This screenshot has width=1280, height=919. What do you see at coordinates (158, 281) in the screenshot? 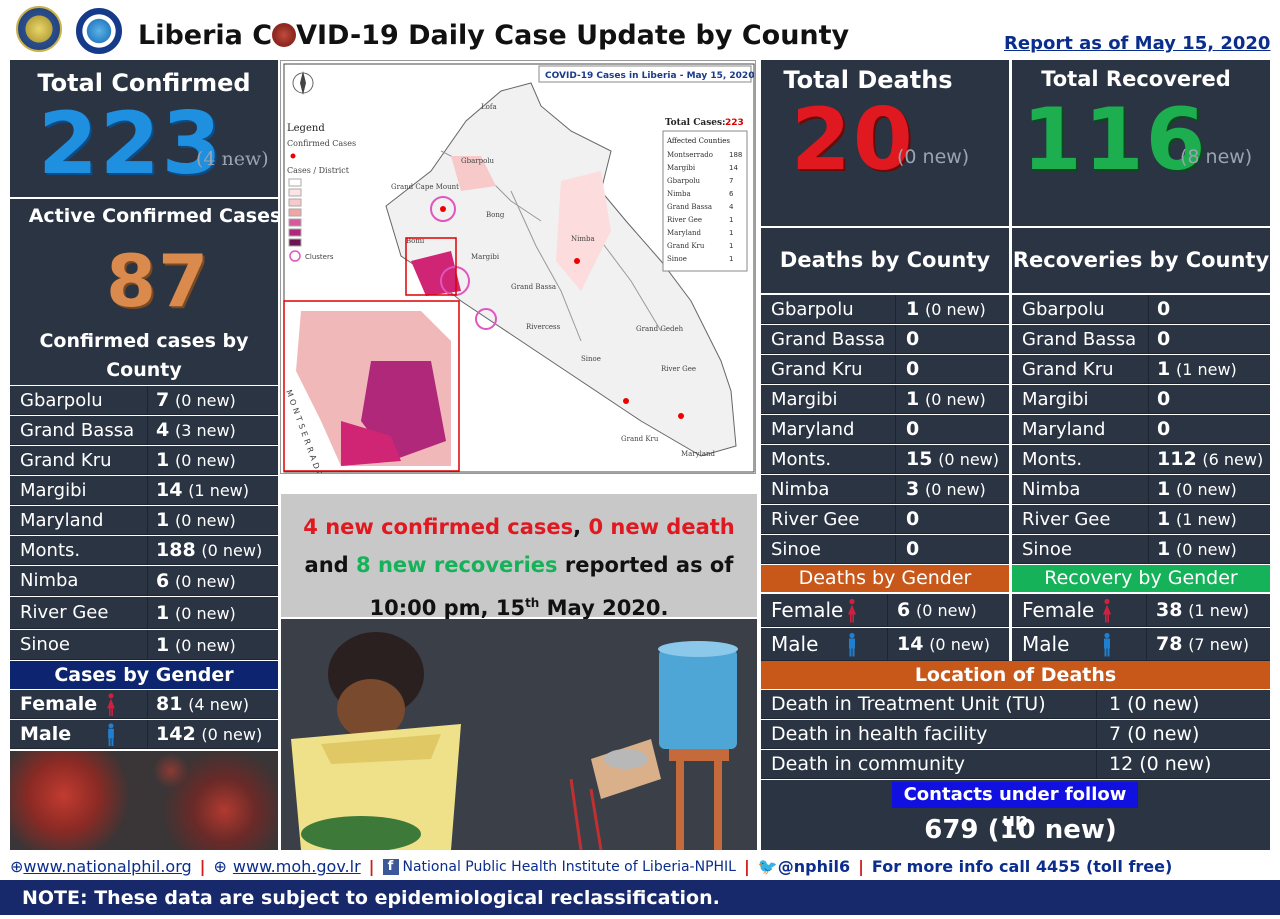
I see `active-cases-value: 87` at bounding box center [158, 281].